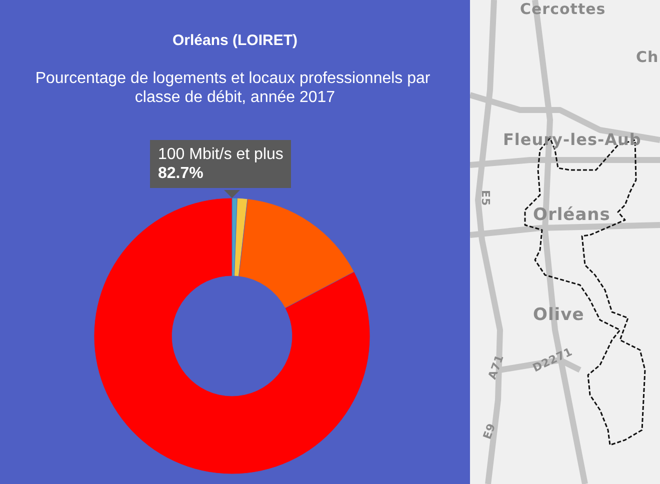 The width and height of the screenshot is (660, 484). Describe the element at coordinates (181, 173) in the screenshot. I see `data-label: 82.7%` at that location.